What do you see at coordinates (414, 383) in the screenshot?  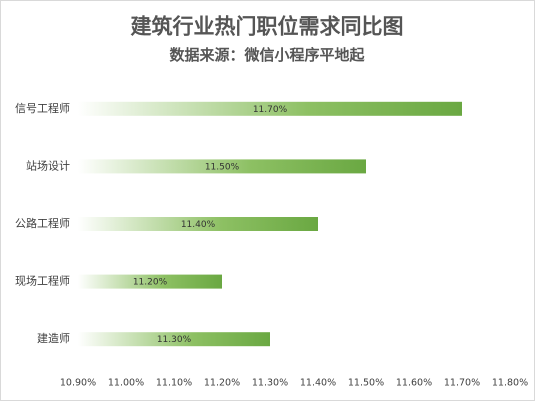 I see `x-tick-label: 11.60%` at bounding box center [414, 383].